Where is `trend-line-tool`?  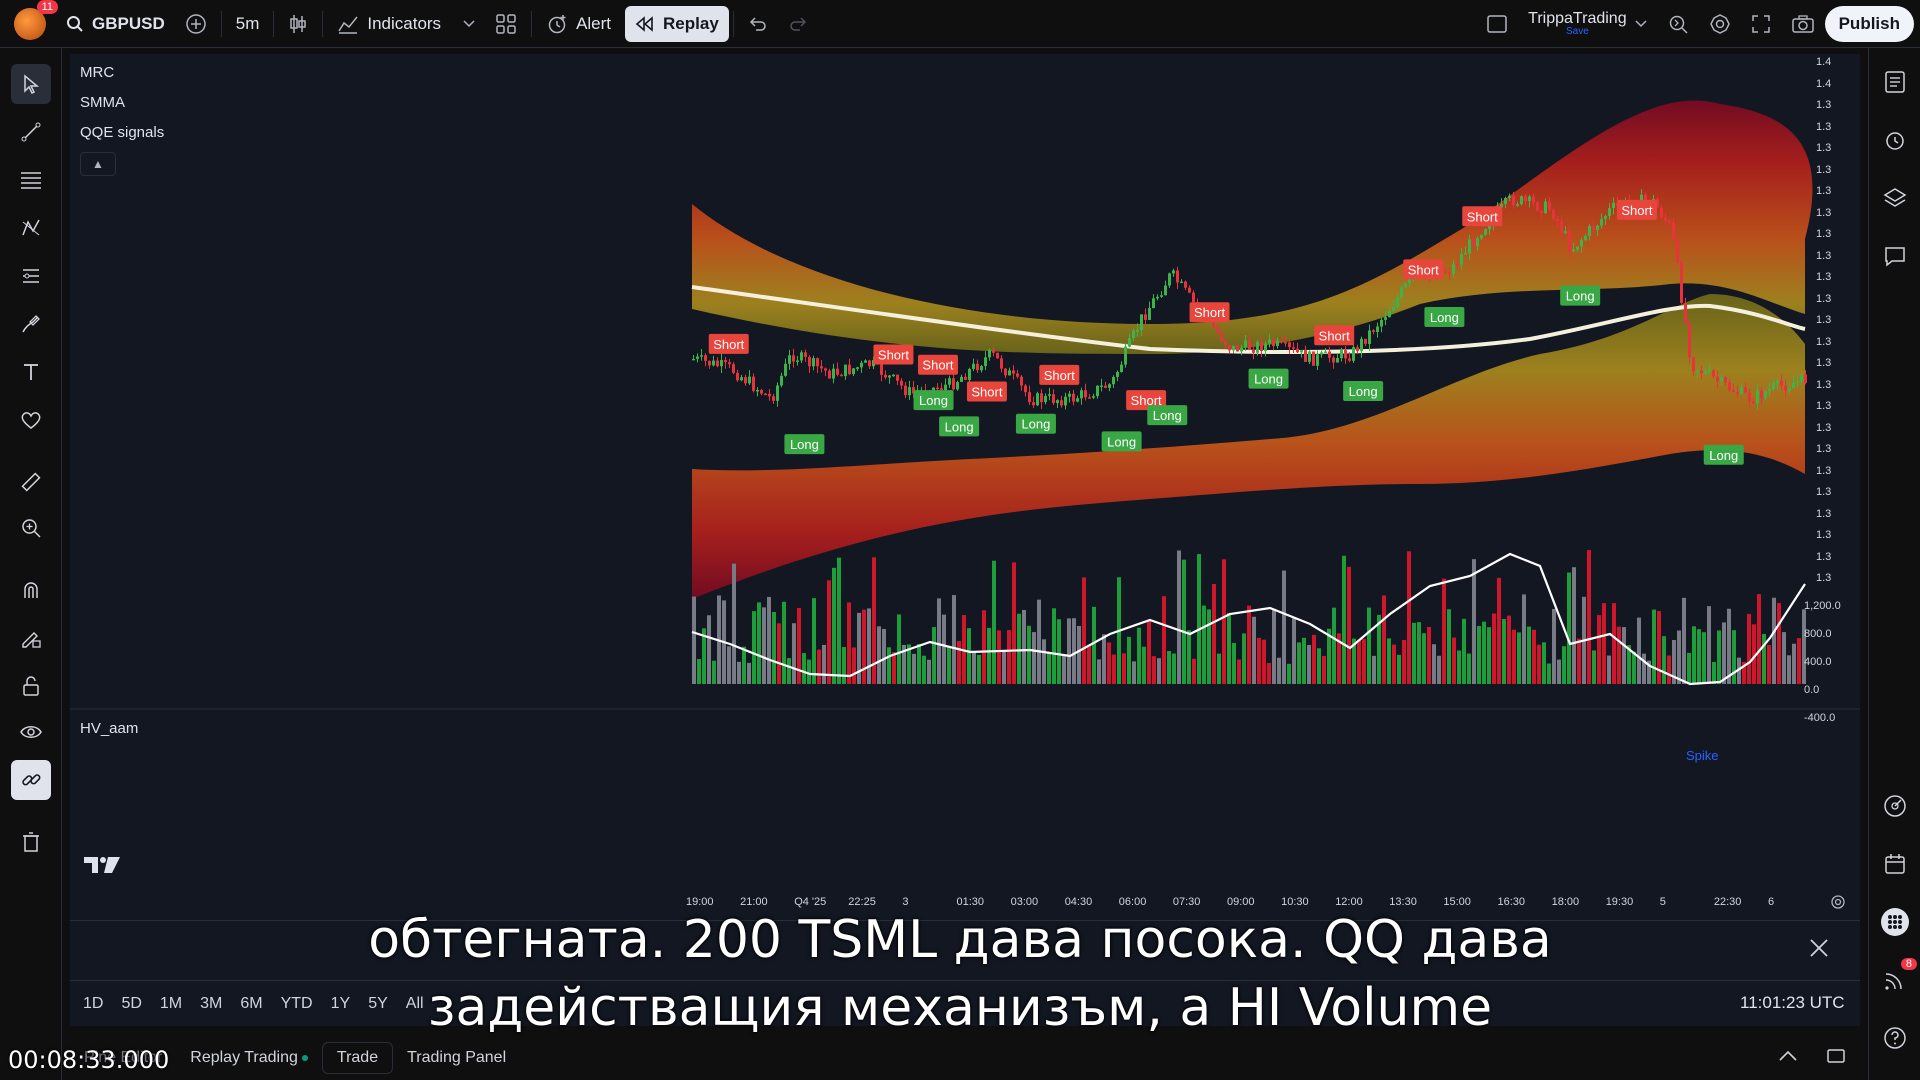 trend-line-tool is located at coordinates (31, 132).